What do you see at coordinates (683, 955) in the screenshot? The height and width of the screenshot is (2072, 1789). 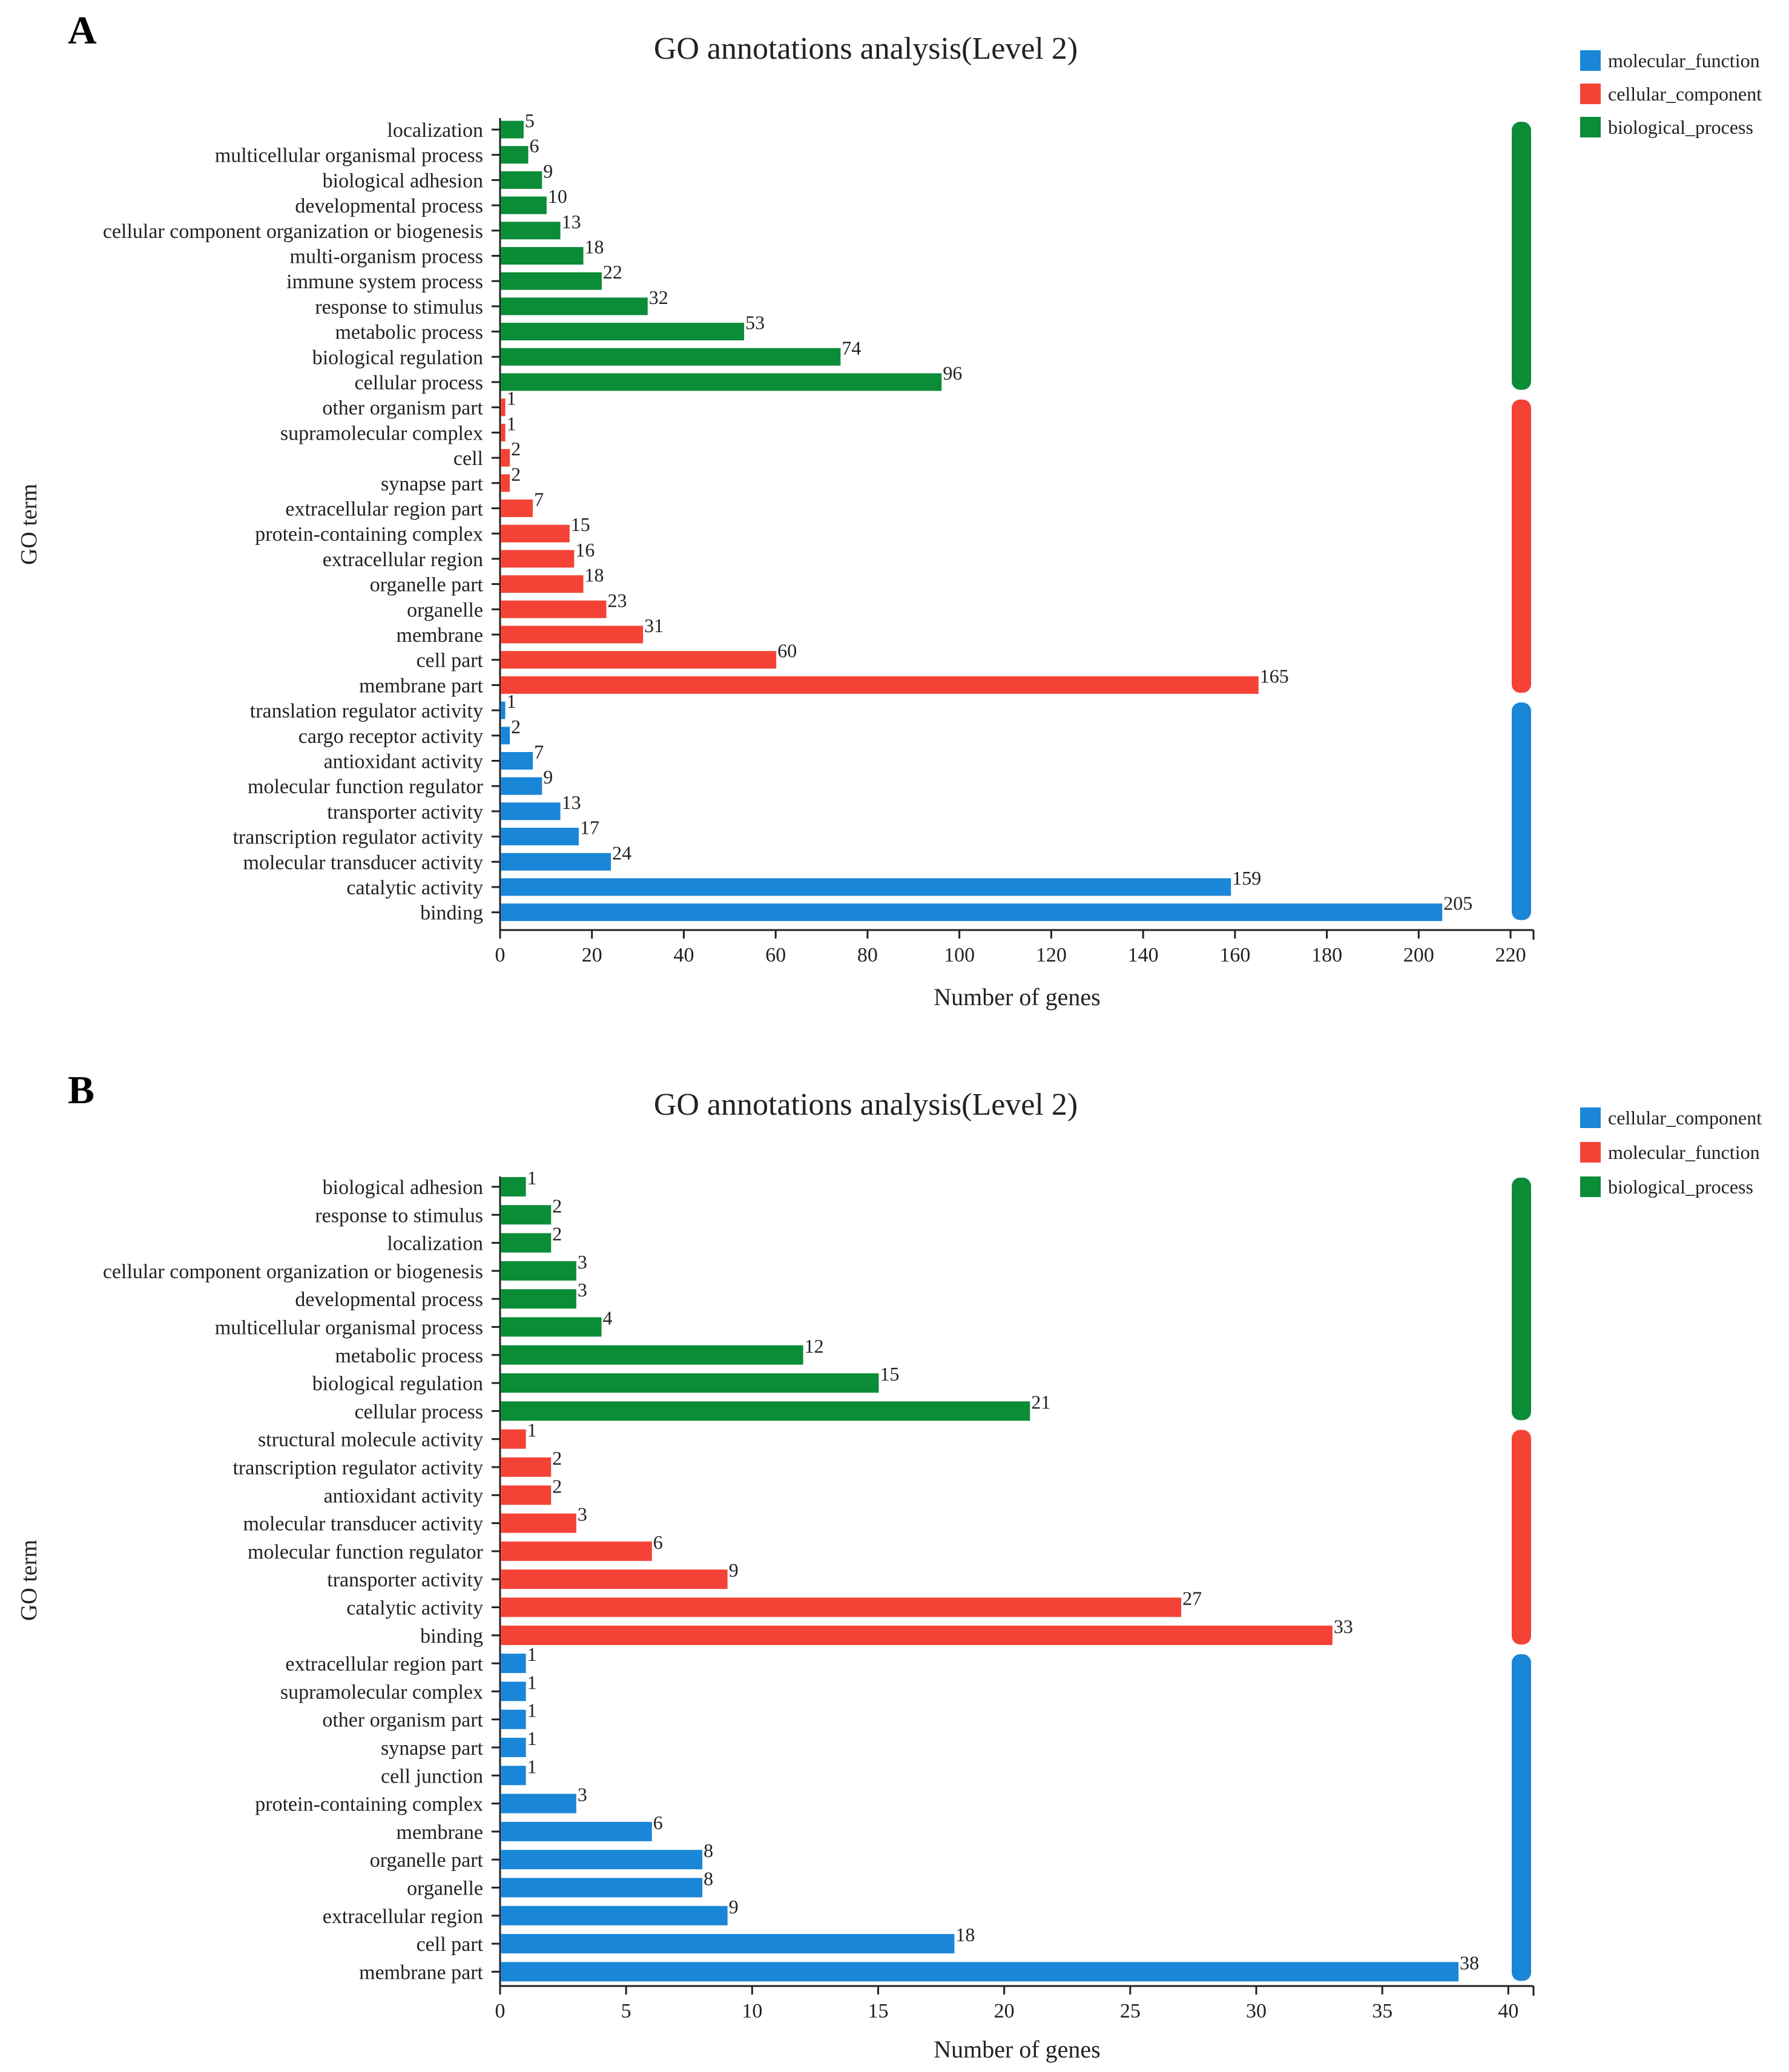 I see `x-tick-label: 40` at bounding box center [683, 955].